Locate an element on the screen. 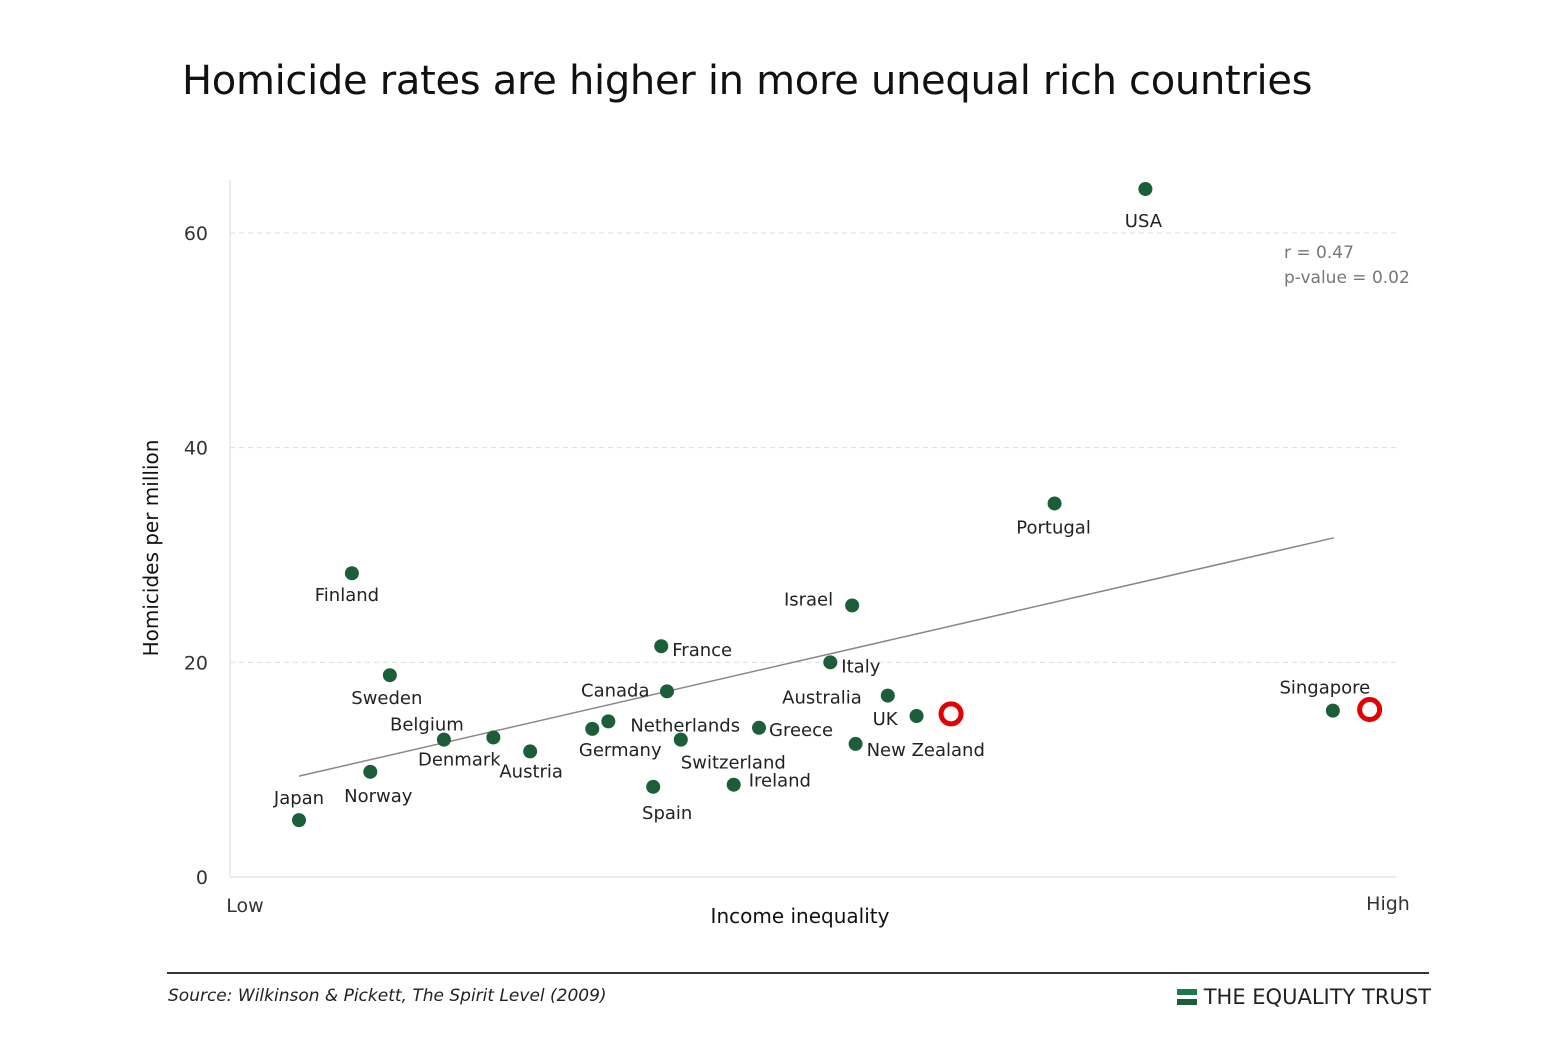 The image size is (1559, 1040). label-portugal: Portugal is located at coordinates (1053, 527).